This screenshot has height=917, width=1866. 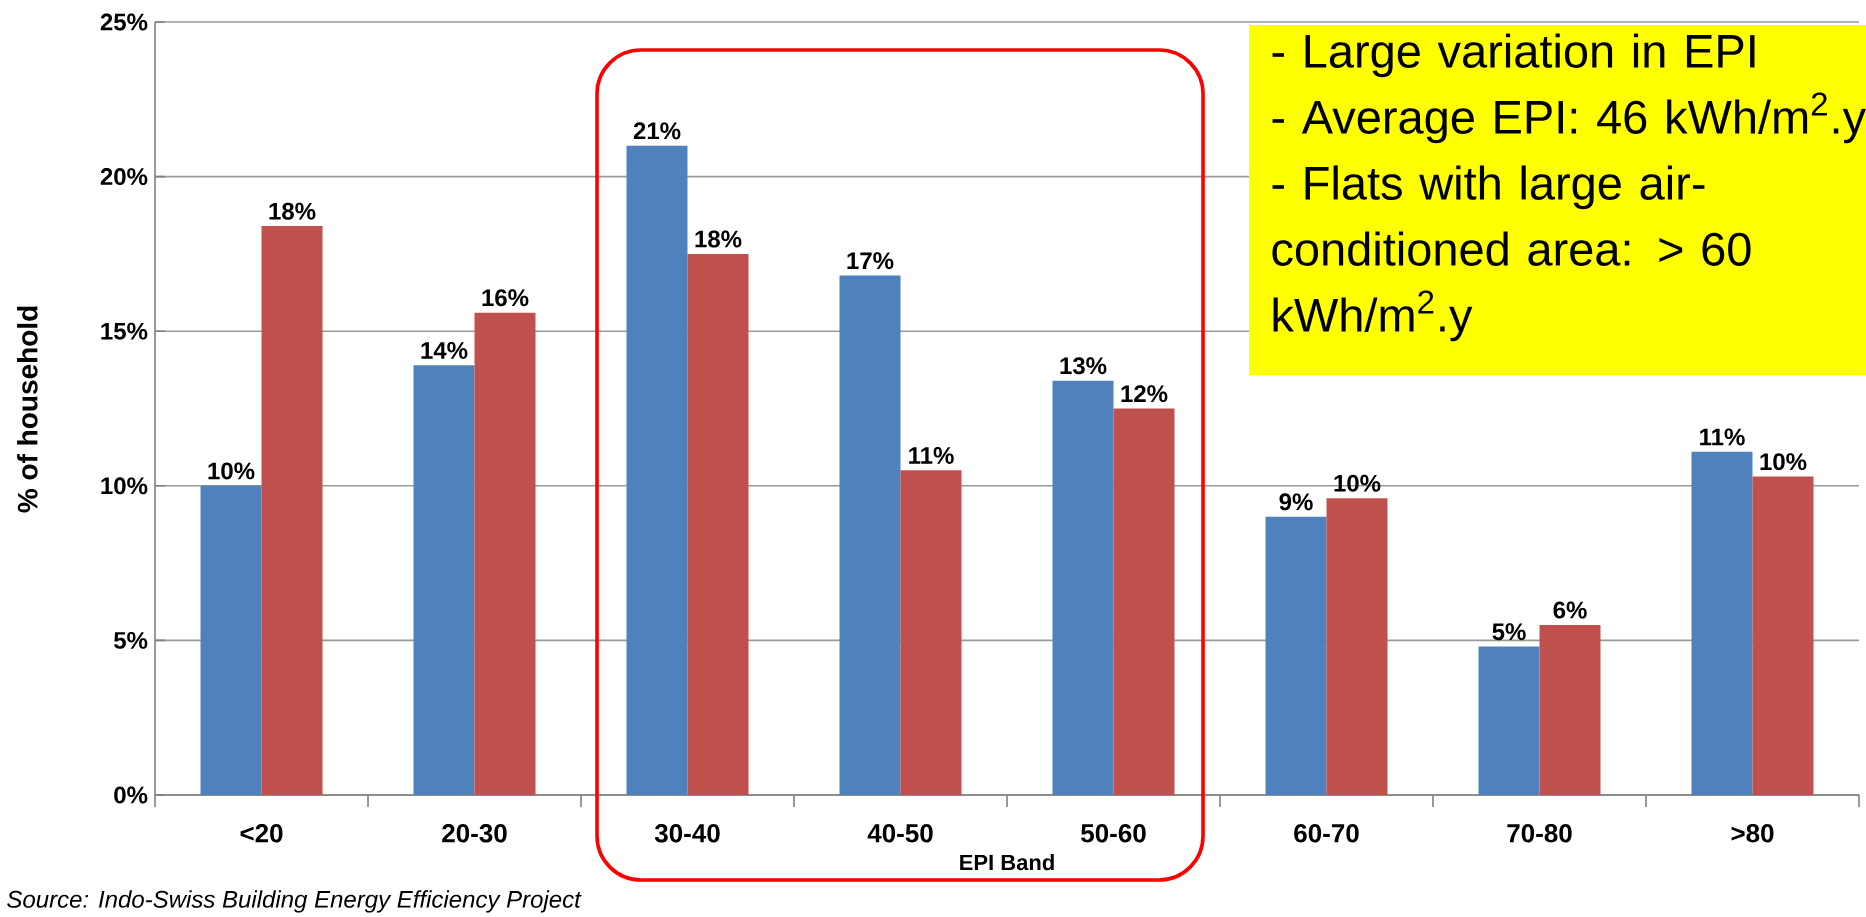 I want to click on data-label: 21%, so click(x=657, y=131).